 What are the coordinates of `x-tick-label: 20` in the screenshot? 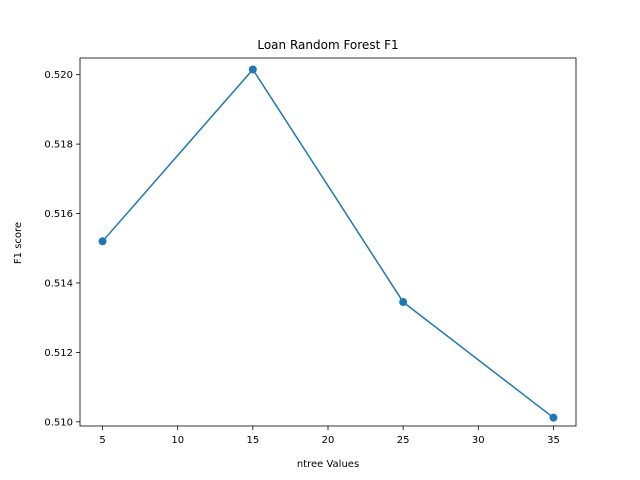 It's located at (328, 440).